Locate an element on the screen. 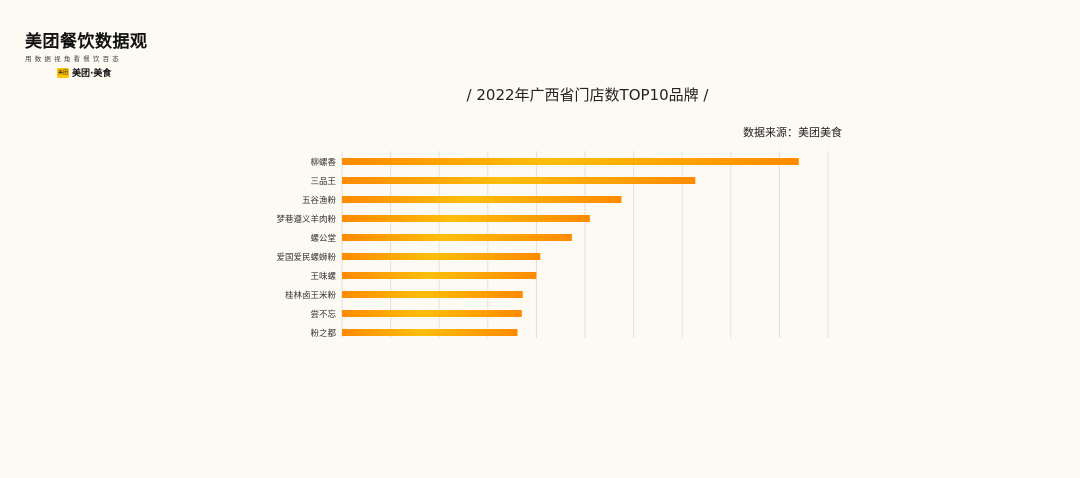  chart-title: / 2022年广西省门店数TOP10品牌 / is located at coordinates (587, 95).